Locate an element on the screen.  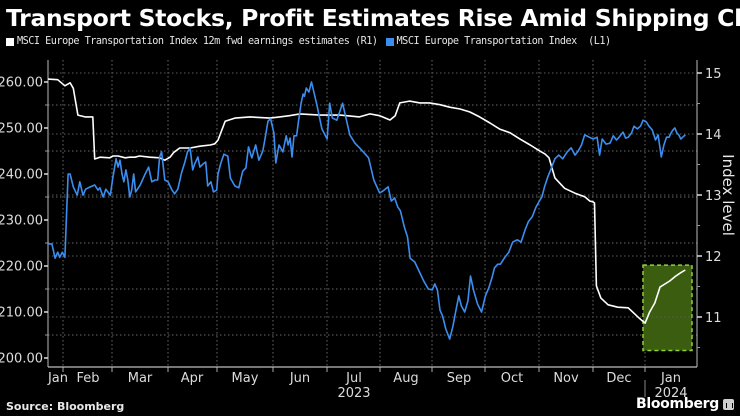
x-tick-label: Aug is located at coordinates (405, 378).